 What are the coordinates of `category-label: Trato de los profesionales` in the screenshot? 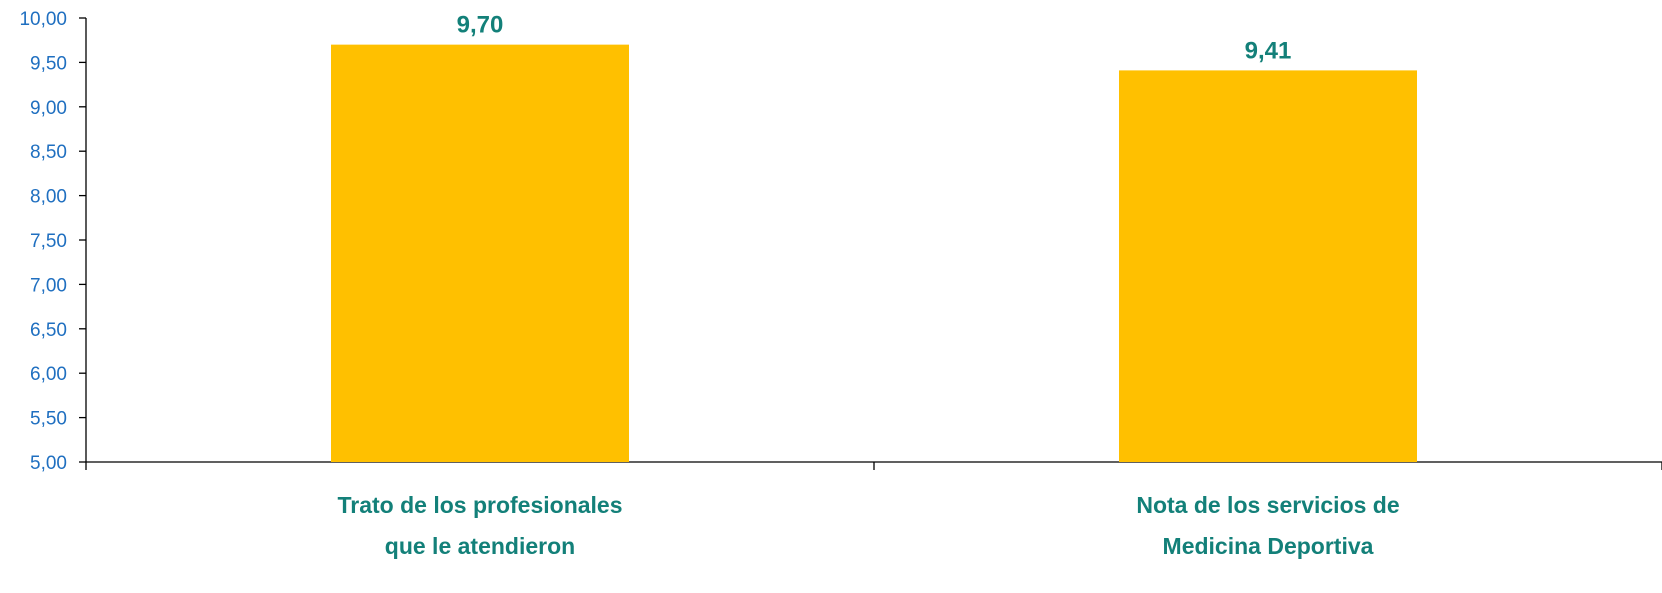 It's located at (479, 505).